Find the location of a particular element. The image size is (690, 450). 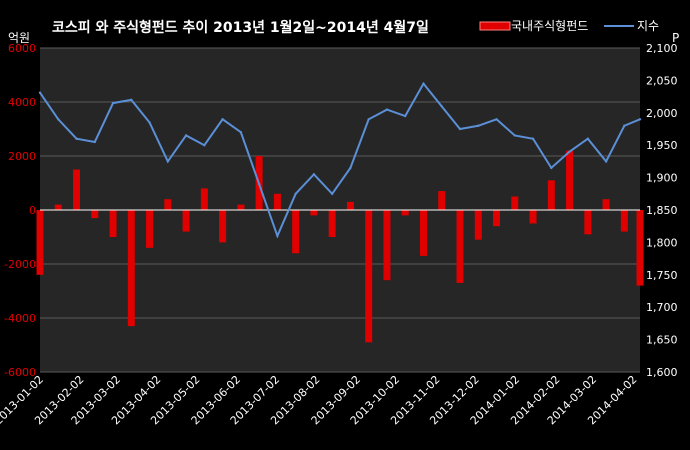

right-tick-label: 1,700 is located at coordinates (662, 307).